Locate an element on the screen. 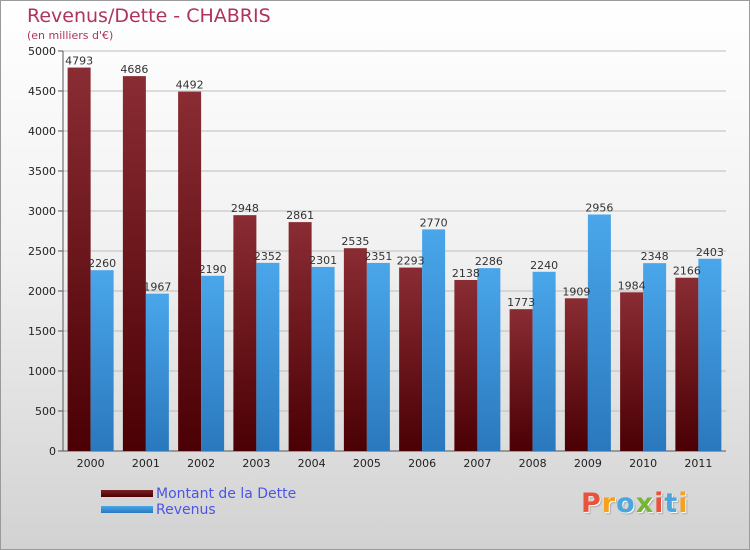  proxiti-logo: Proxiti is located at coordinates (635, 503).